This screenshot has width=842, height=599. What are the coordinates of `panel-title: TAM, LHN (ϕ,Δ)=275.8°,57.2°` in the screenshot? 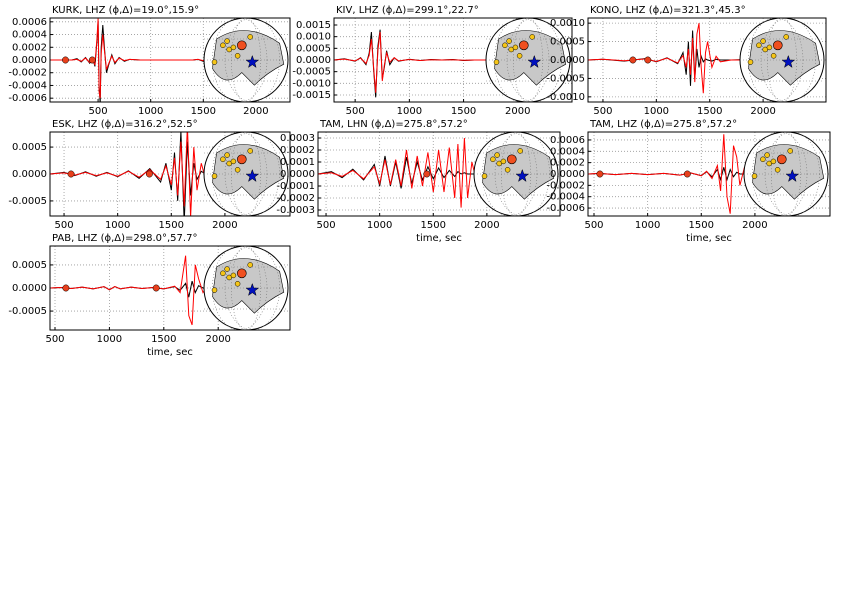 It's located at (393, 124).